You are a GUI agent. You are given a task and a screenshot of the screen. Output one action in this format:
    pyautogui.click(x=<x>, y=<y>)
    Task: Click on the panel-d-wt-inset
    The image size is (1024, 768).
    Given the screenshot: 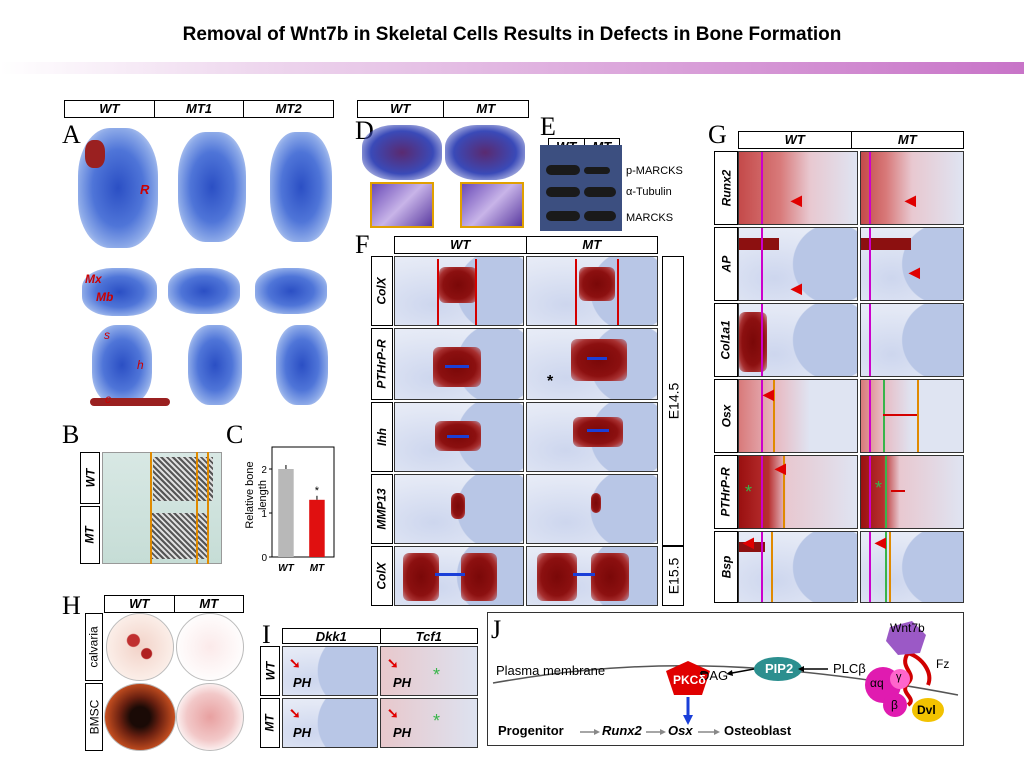 What is the action you would take?
    pyautogui.click(x=402, y=205)
    